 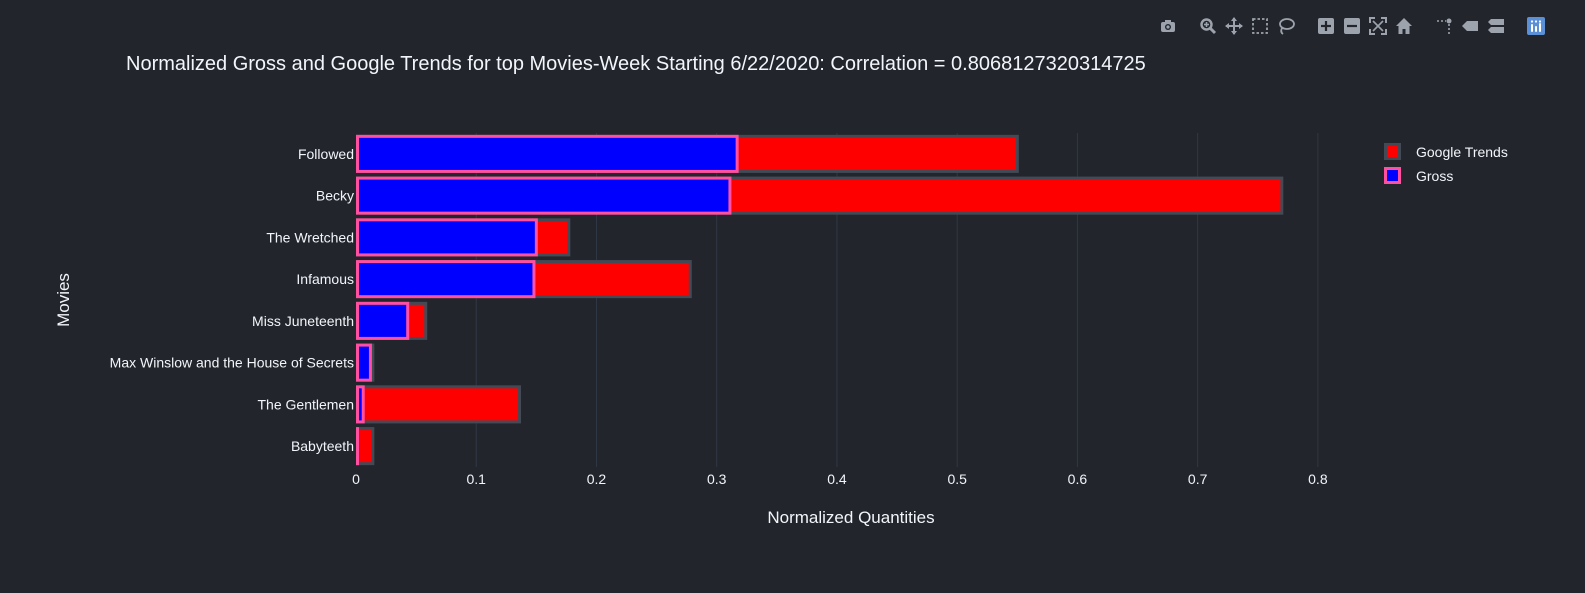 I want to click on legend-label: Google Trends, so click(x=1462, y=152).